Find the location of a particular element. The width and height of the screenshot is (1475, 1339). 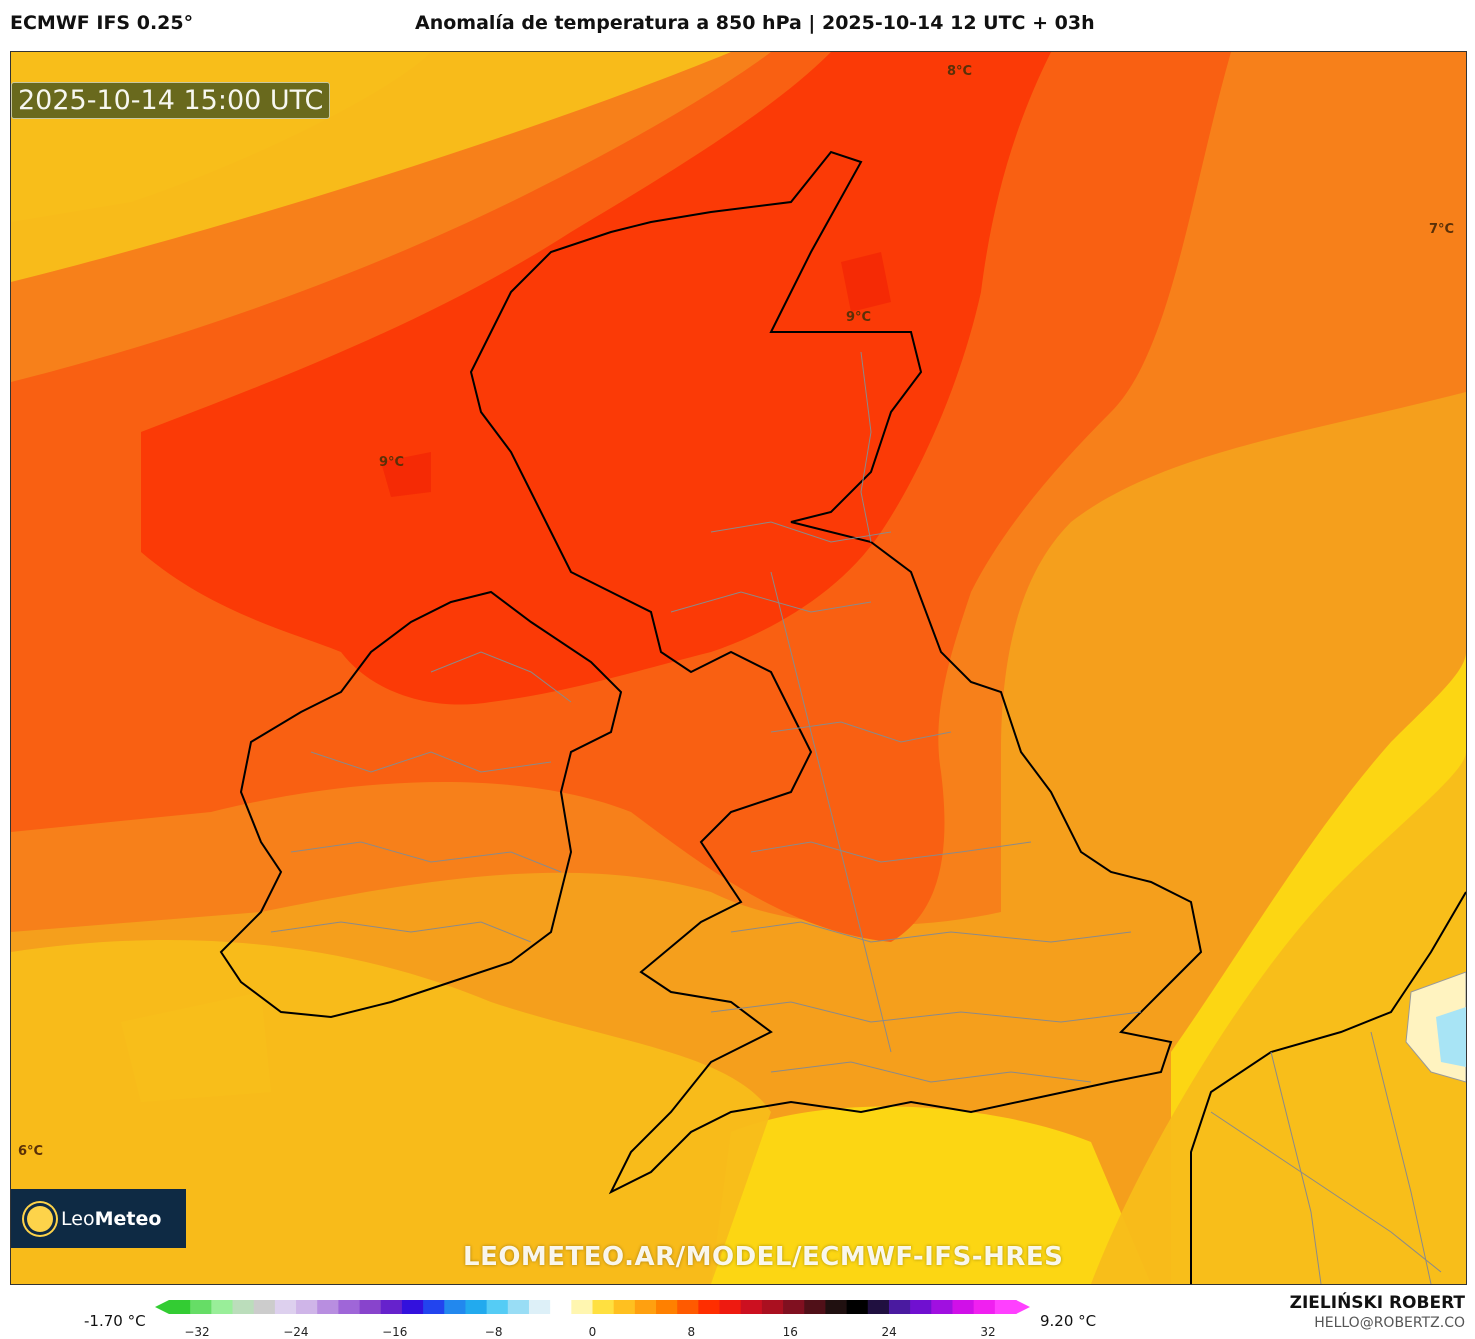

colorbar-left-arrow is located at coordinates (162, 1307).